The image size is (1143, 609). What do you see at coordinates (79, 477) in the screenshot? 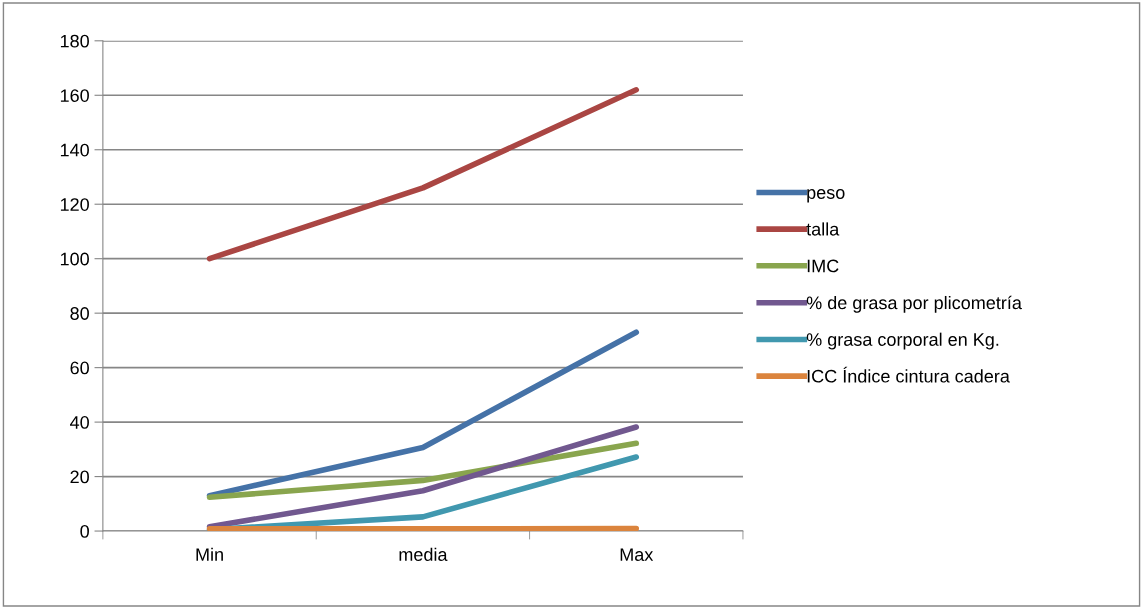
I see `y-tick-label: 20` at bounding box center [79, 477].